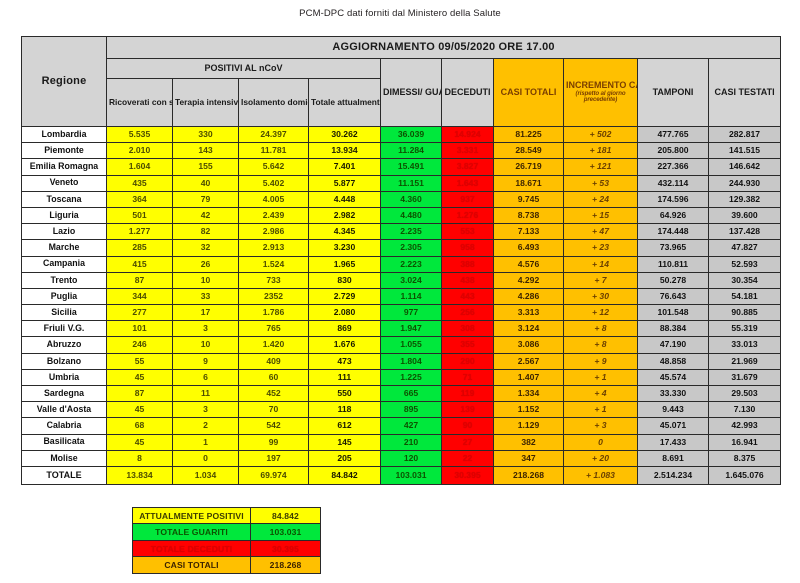 This screenshot has height=583, width=800. Describe the element at coordinates (344, 134) in the screenshot. I see `cell-totale-positivi: 30.262` at that location.